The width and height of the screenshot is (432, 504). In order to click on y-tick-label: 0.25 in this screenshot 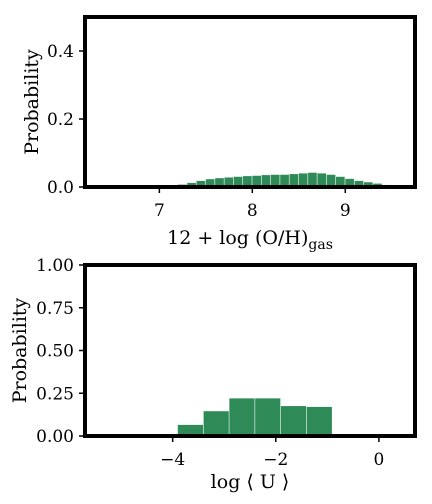, I will do `click(55, 394)`.